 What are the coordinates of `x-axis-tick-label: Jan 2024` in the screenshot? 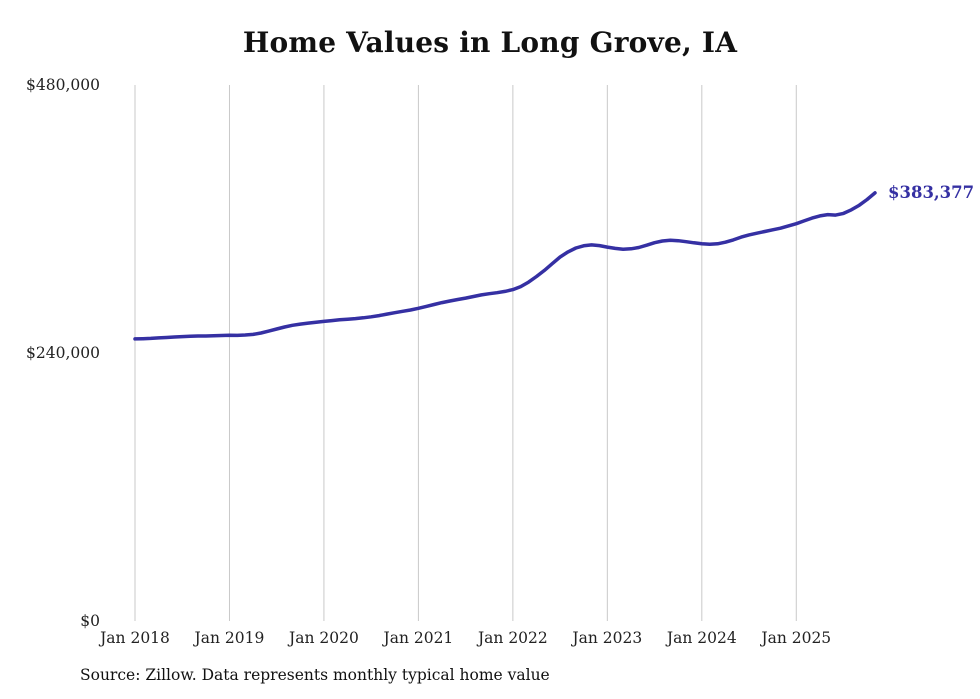 It's located at (701, 638).